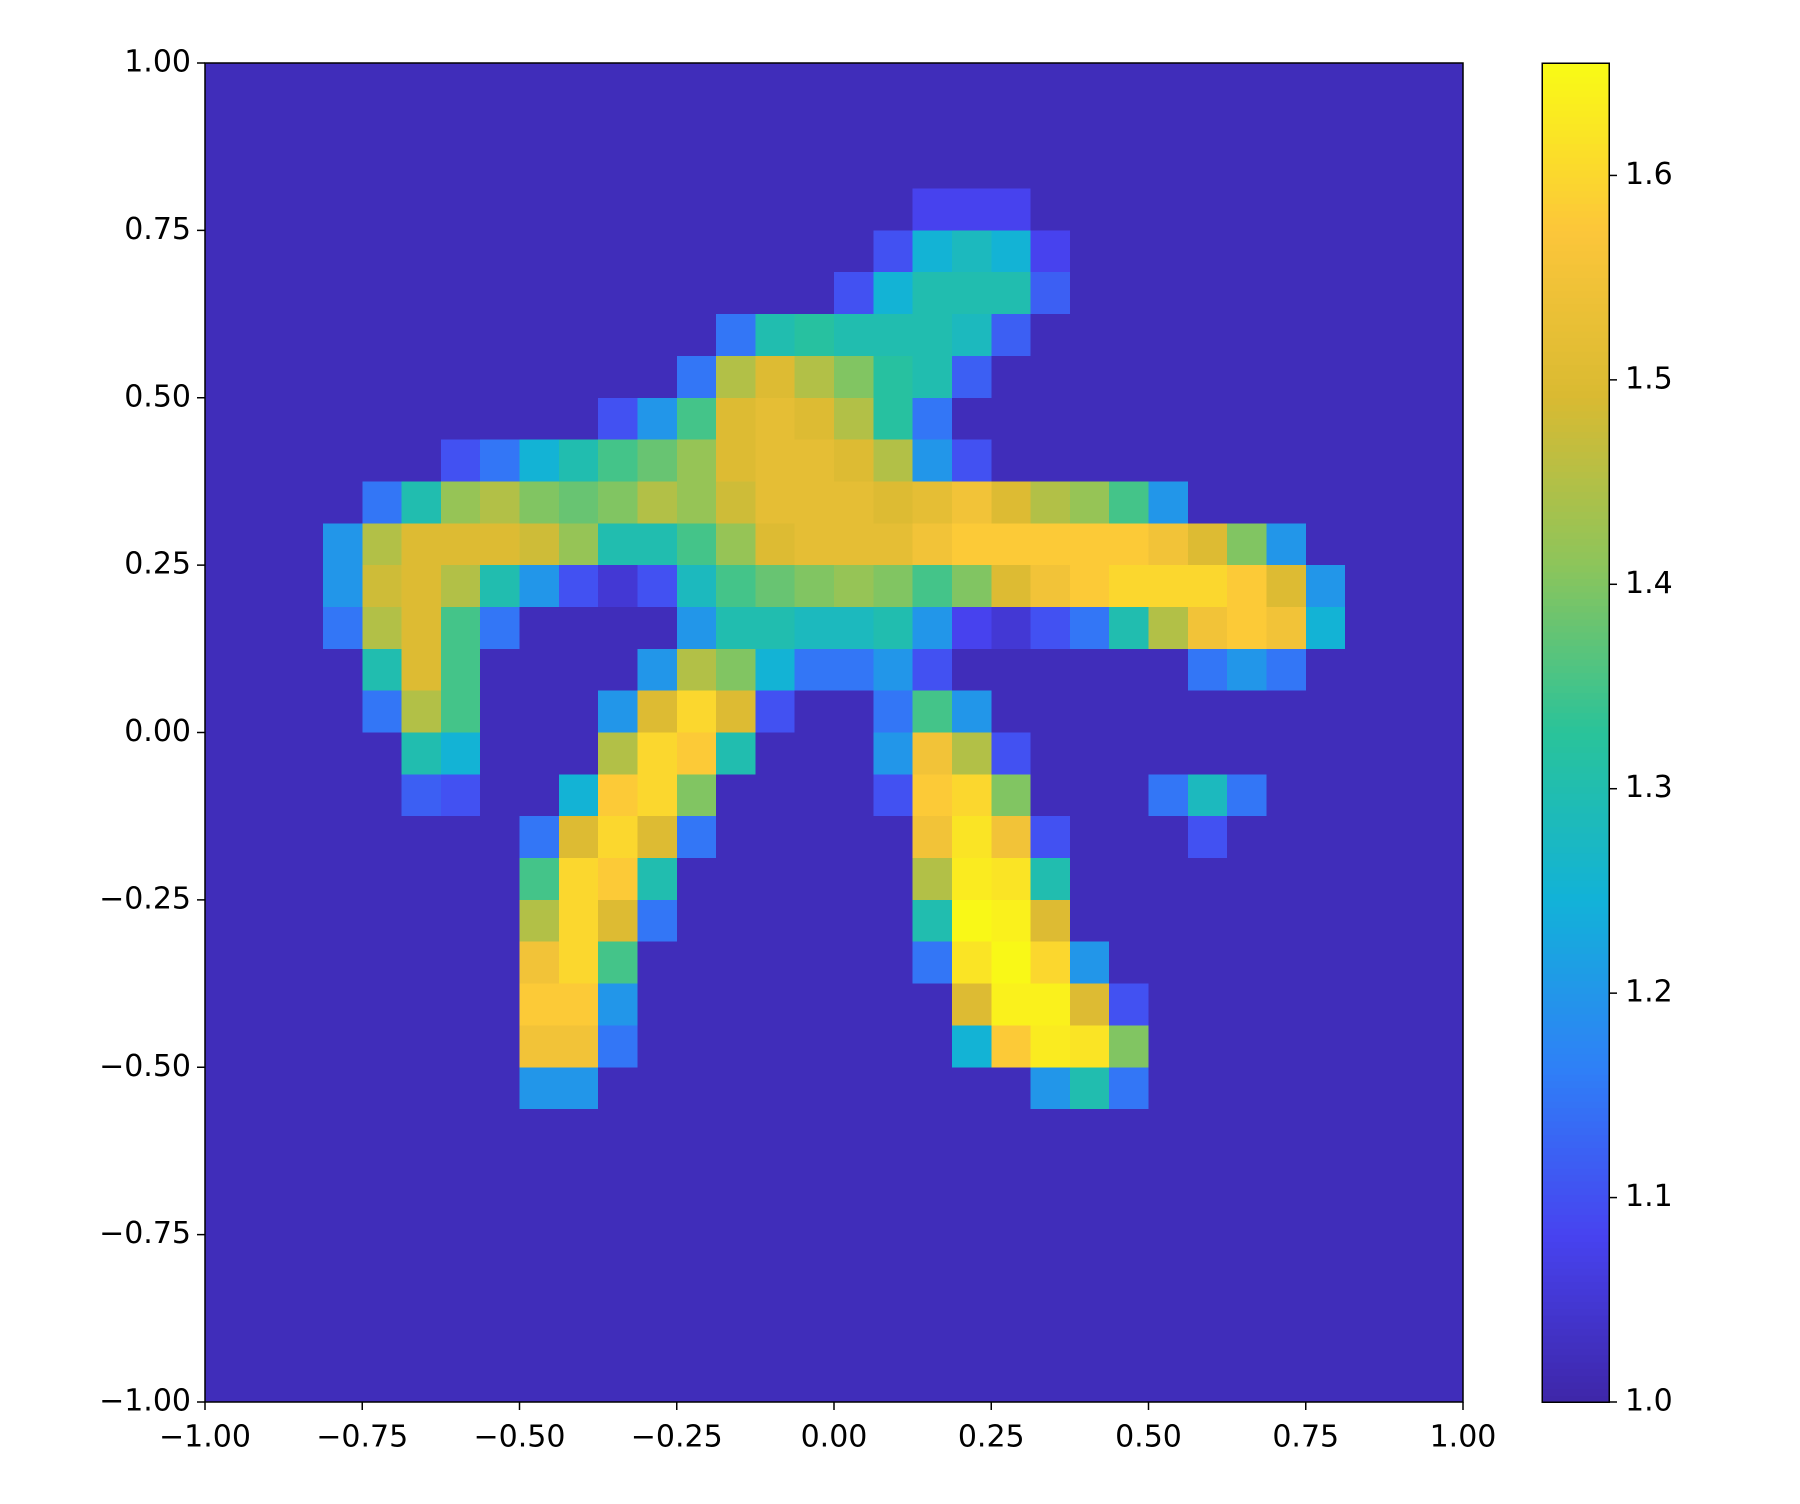 The height and width of the screenshot is (1504, 1800). What do you see at coordinates (1575, 732) in the screenshot?
I see `colorbar-frame` at bounding box center [1575, 732].